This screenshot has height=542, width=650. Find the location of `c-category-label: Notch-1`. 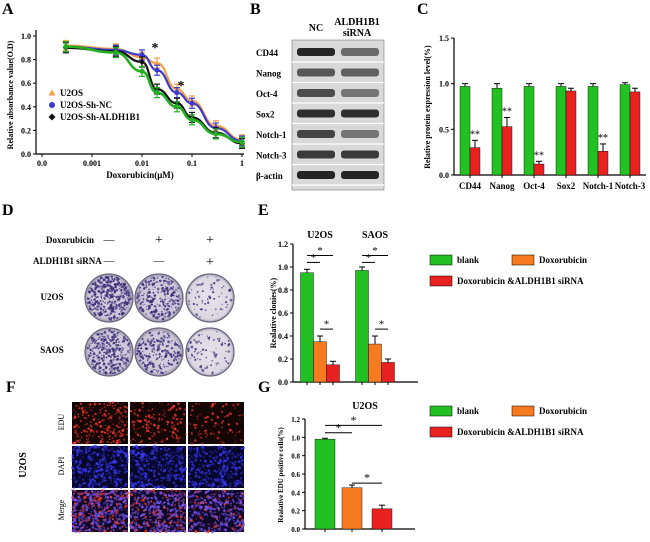

c-category-label: Notch-1 is located at coordinates (598, 186).